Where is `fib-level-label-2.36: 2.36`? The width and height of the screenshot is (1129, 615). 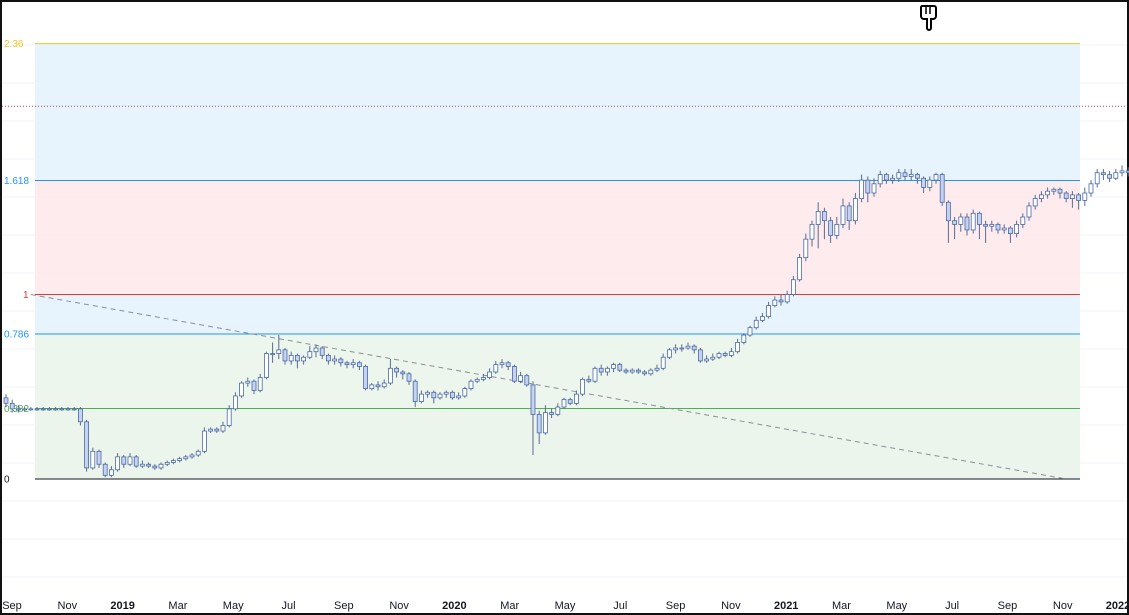
fib-level-label-2.36: 2.36 is located at coordinates (14, 44).